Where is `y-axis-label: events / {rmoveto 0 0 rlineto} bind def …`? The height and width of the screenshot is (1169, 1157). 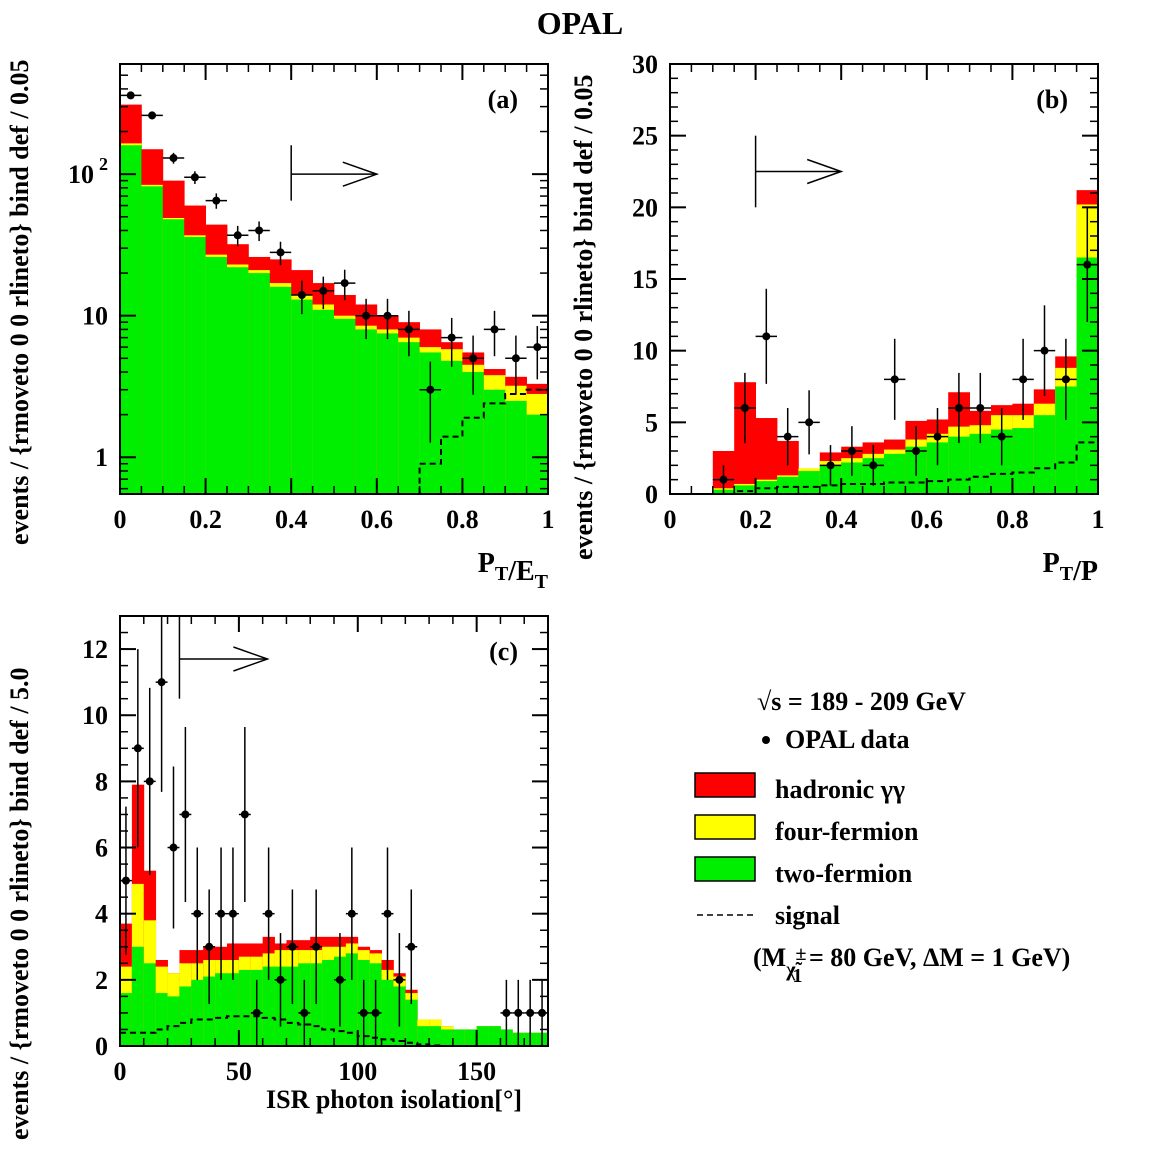
y-axis-label: events / {rmoveto 0 0 rlineto} bind def … is located at coordinates (19, 302).